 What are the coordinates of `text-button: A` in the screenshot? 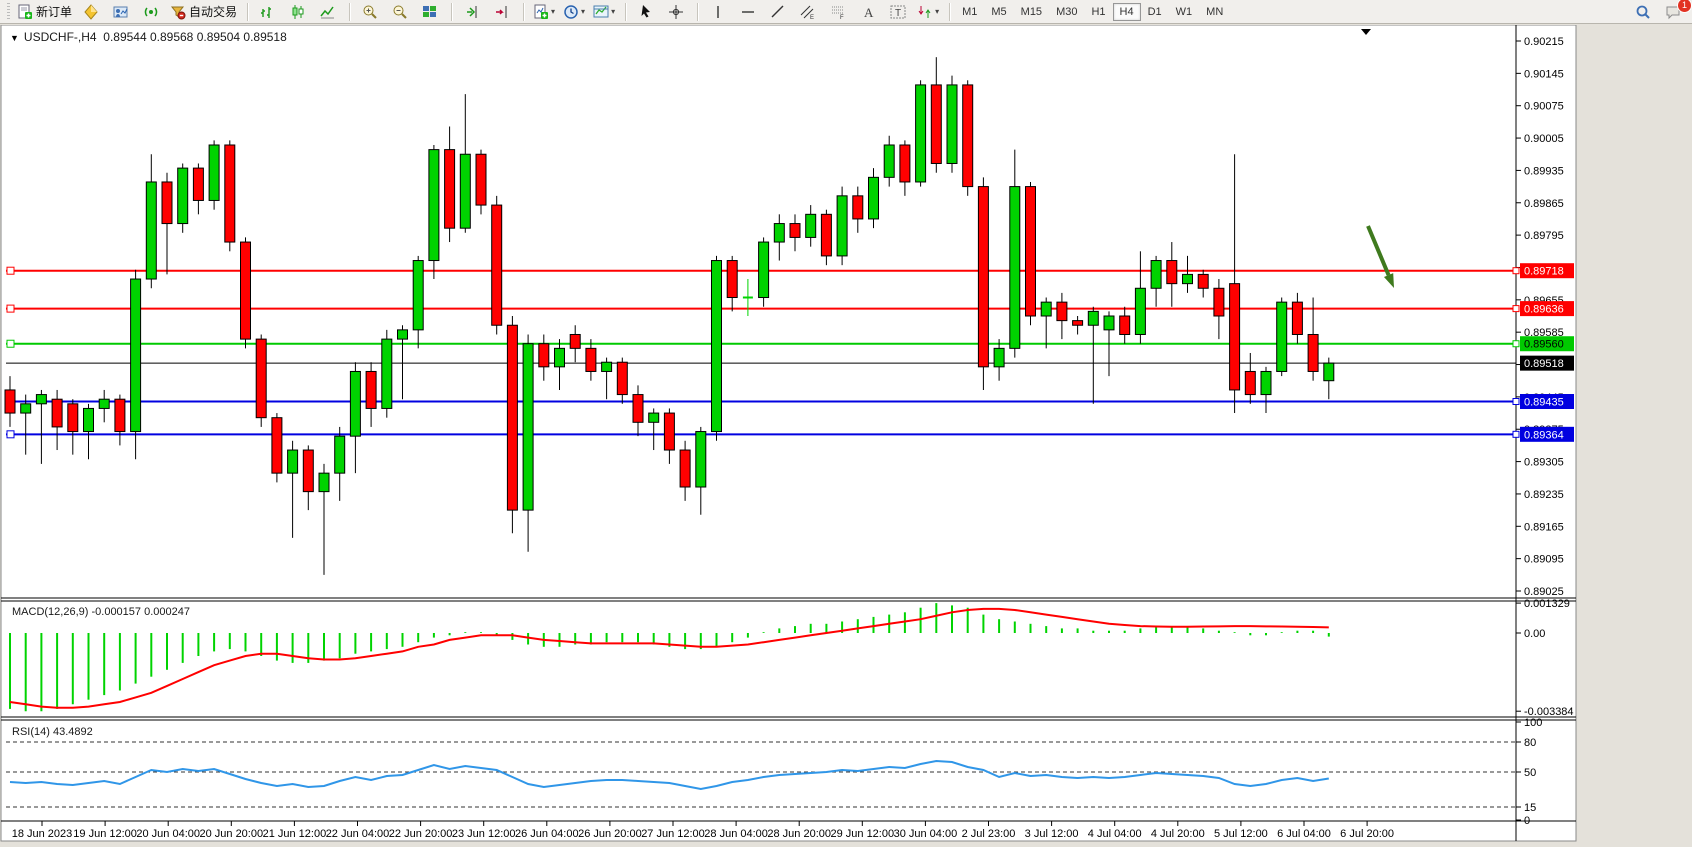 It's located at (868, 12).